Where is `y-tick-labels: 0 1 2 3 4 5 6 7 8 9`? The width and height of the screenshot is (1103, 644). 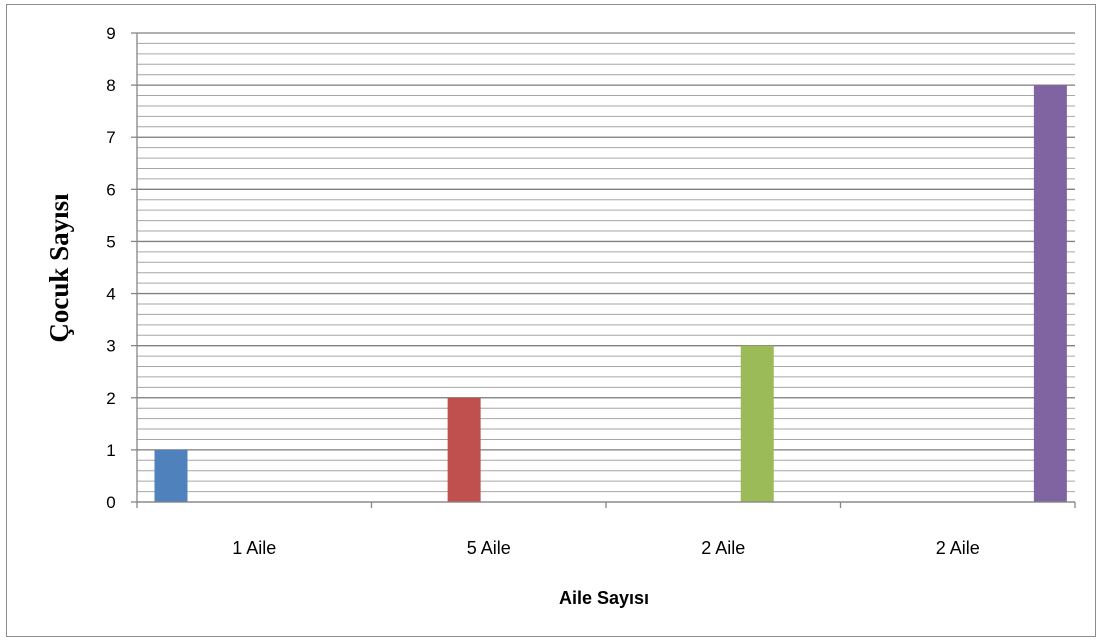
y-tick-labels: 0 1 2 3 4 5 6 7 8 9 is located at coordinates (110, 268).